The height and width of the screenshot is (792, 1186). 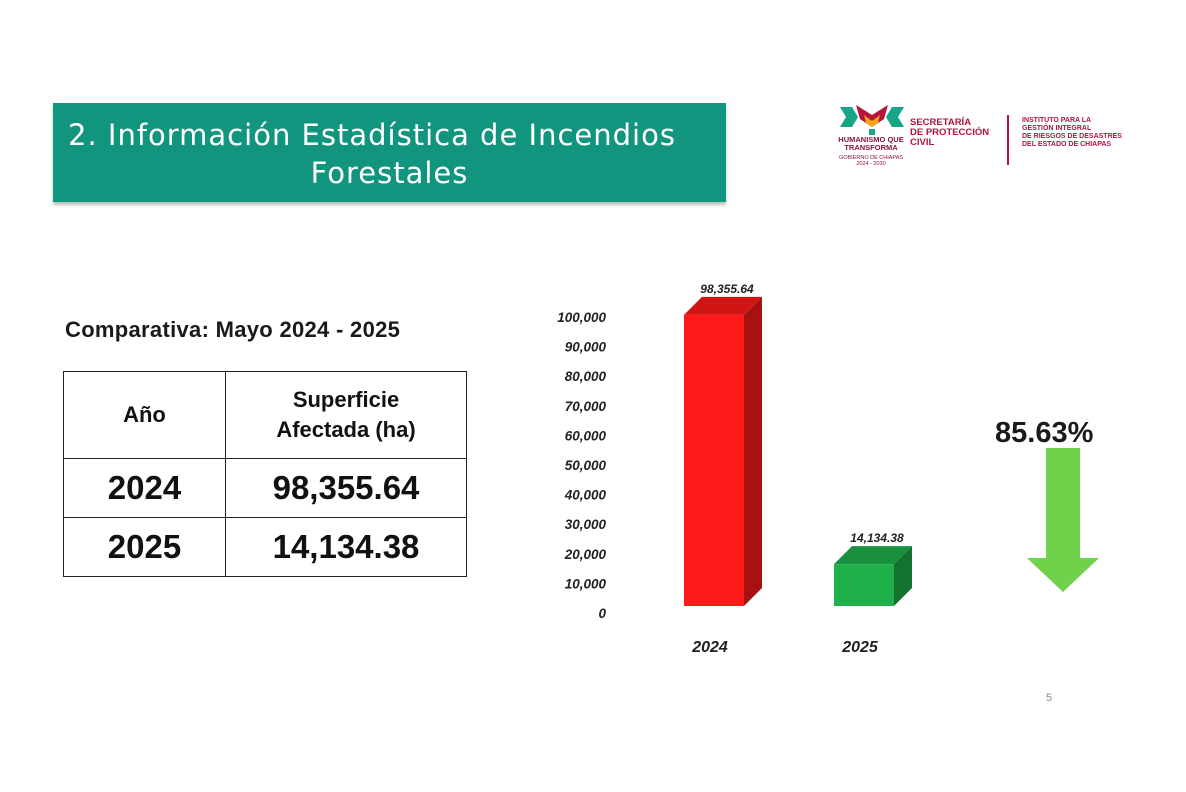 I want to click on x-tick-label-2024: 2024, so click(x=709, y=647).